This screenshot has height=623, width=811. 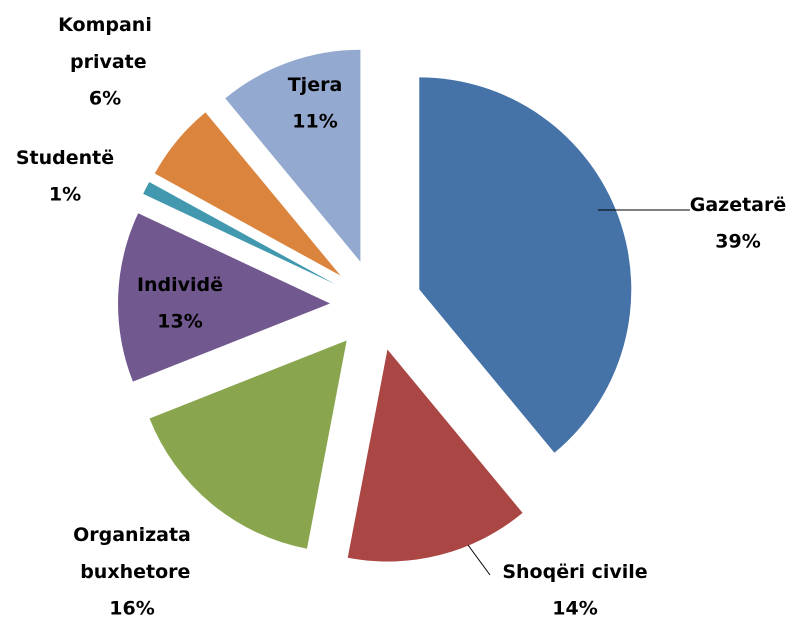 I want to click on slice-value-label: 39%, so click(x=737, y=242).